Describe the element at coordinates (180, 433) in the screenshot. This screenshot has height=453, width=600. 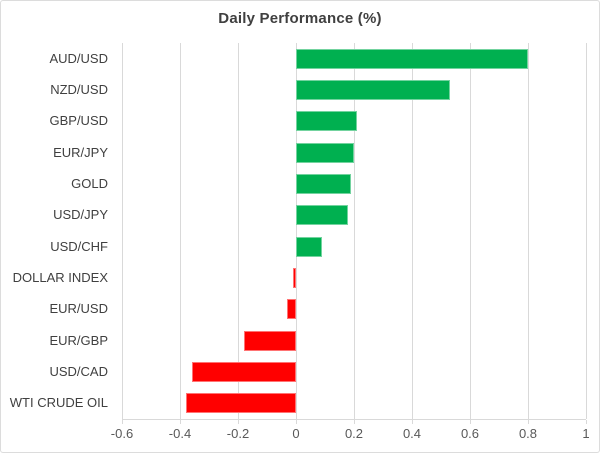
I see `x-tick-label: -0.4` at that location.